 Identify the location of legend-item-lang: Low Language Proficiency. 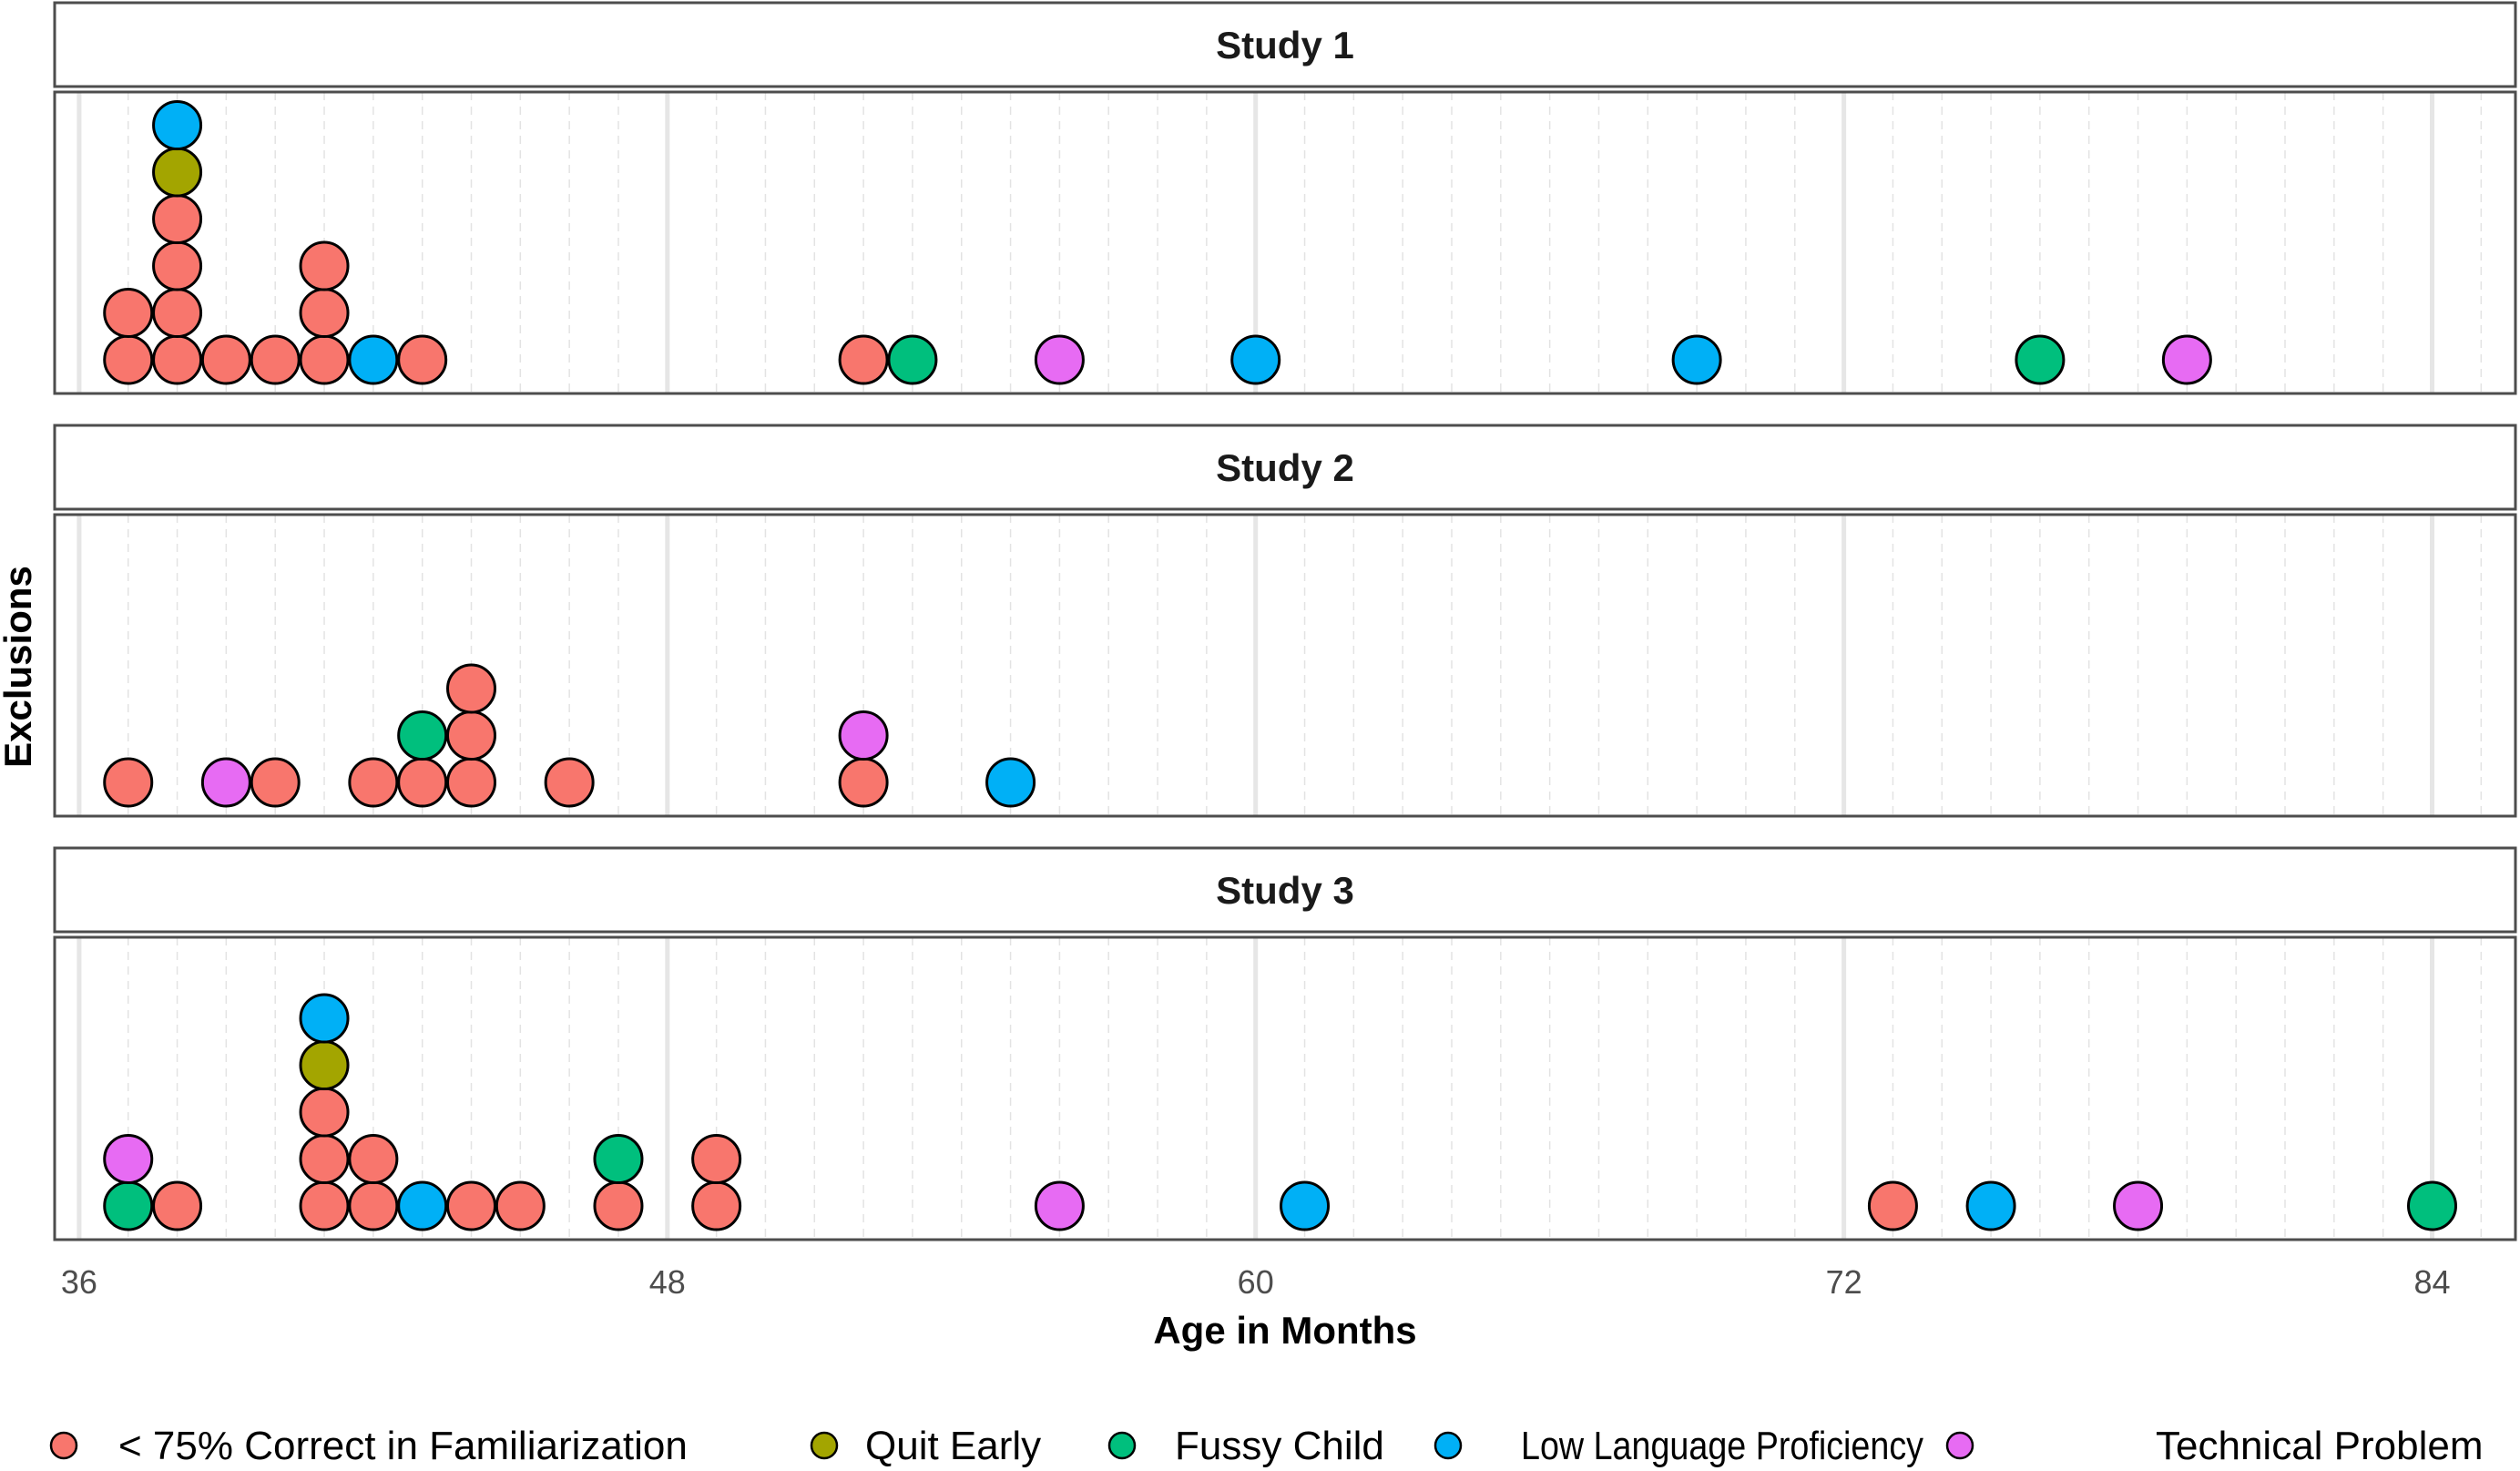
(1678, 1446).